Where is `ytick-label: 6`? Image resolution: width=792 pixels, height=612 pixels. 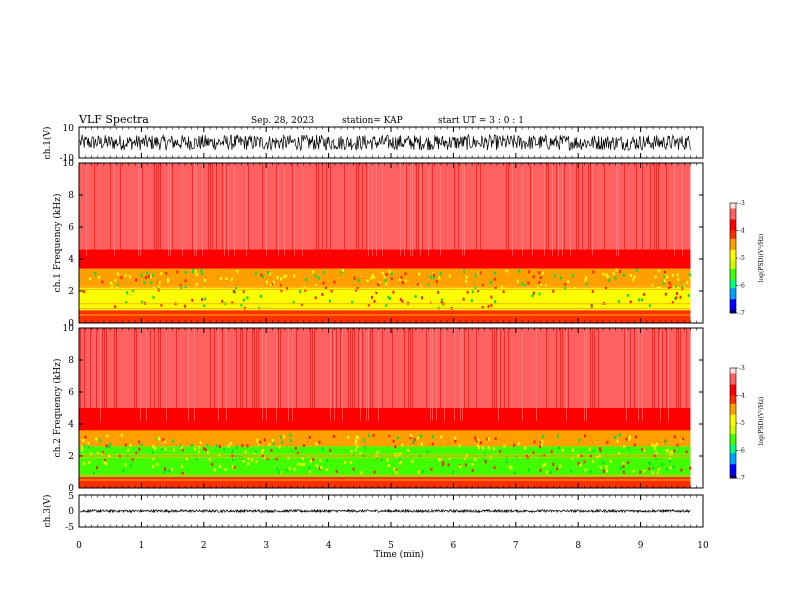
ytick-label: 6 is located at coordinates (71, 228).